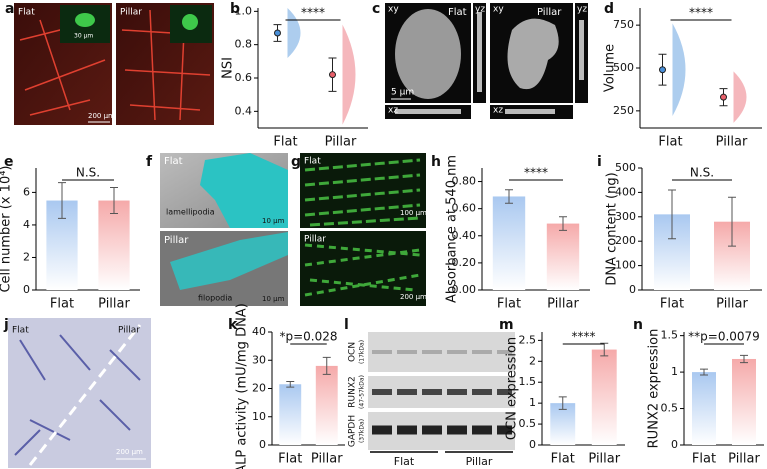  What do you see at coordinates (294, 75) in the screenshot?
I see `chart: b 0.4 0.6 0.8 1.0 NSI Flat Pillar ****` at bounding box center [294, 75].